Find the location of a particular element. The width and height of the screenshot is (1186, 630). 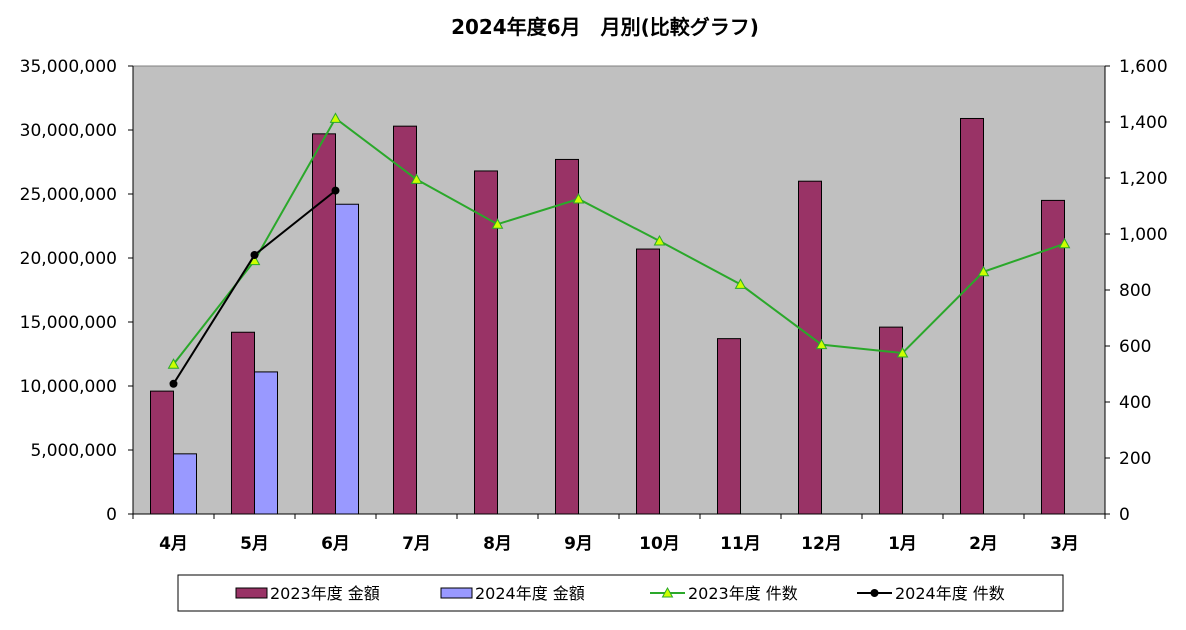

legend: 2023年度 金額 2024年度 金額 2023年度 件数 2024年度 件数 is located at coordinates (620, 593).